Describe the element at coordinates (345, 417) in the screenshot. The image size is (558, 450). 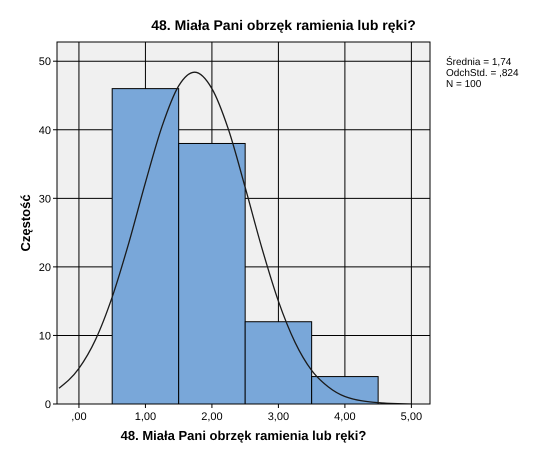
I see `x-tick-label: 4,00` at that location.